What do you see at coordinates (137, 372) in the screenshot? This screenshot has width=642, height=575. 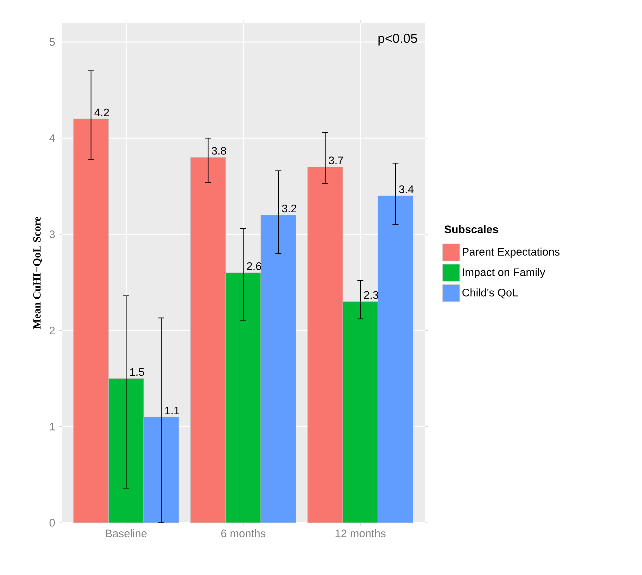 I see `data-label: 1.5` at bounding box center [137, 372].